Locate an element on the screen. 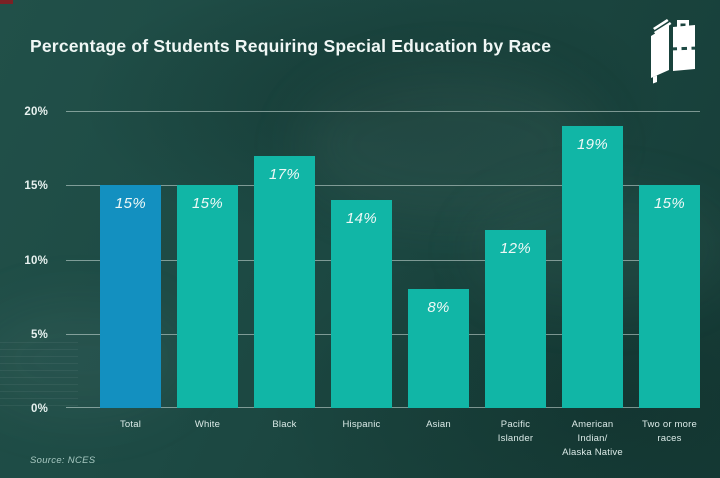 The image size is (720, 478). x-axis-category-label: Black is located at coordinates (284, 424).